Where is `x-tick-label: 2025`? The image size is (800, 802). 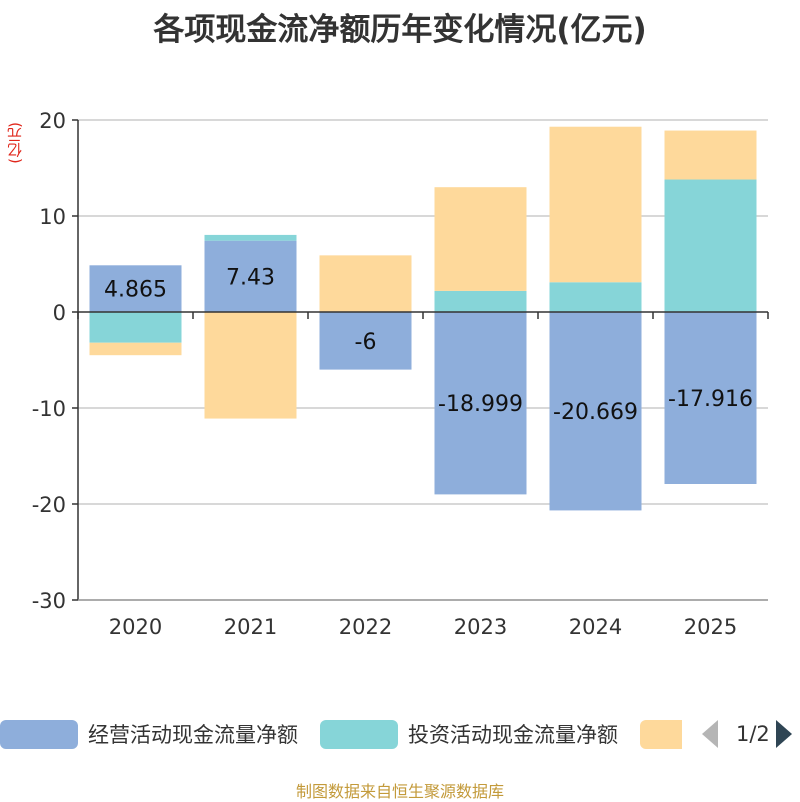
x-tick-label: 2025 is located at coordinates (710, 627).